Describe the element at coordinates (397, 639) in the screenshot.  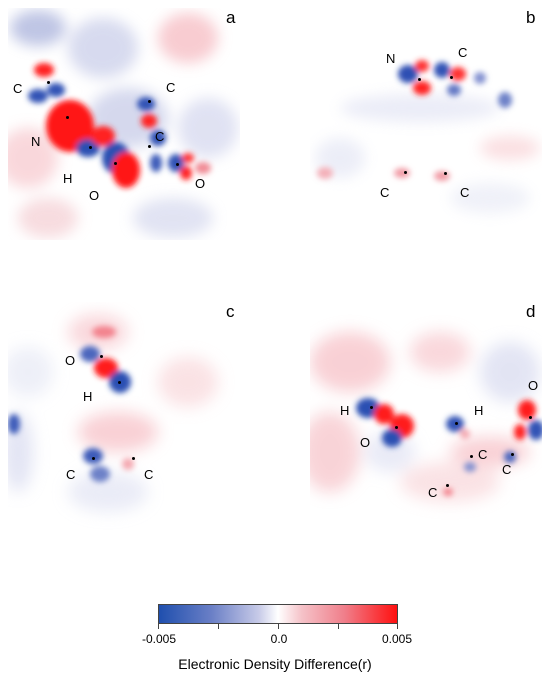
I see `colorbar-max-label: 0.005` at that location.